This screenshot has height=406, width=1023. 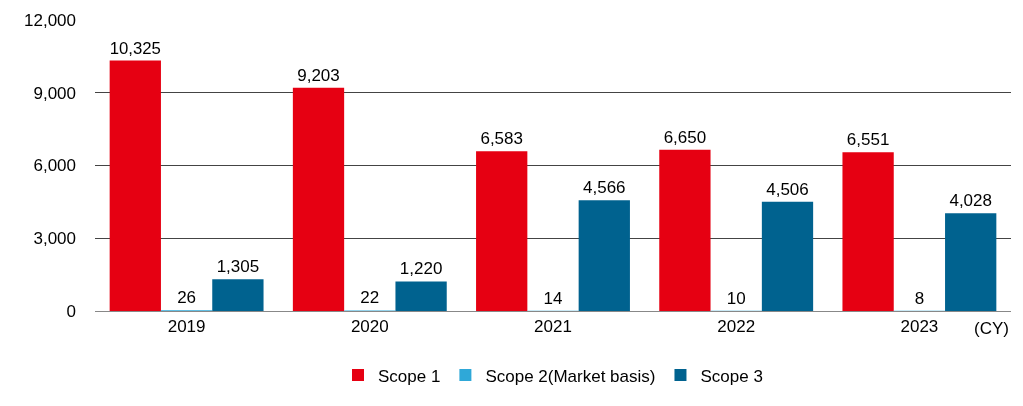 What do you see at coordinates (187, 298) in the screenshot?
I see `data-label: 26` at bounding box center [187, 298].